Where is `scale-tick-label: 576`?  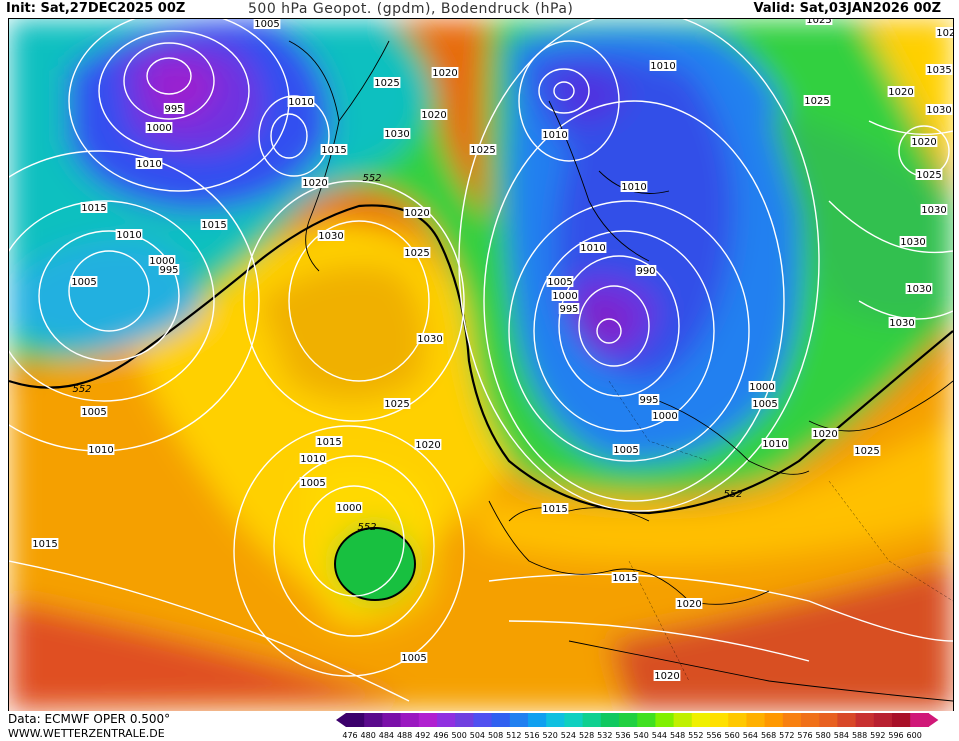 scale-tick-label: 576 is located at coordinates (804, 735).